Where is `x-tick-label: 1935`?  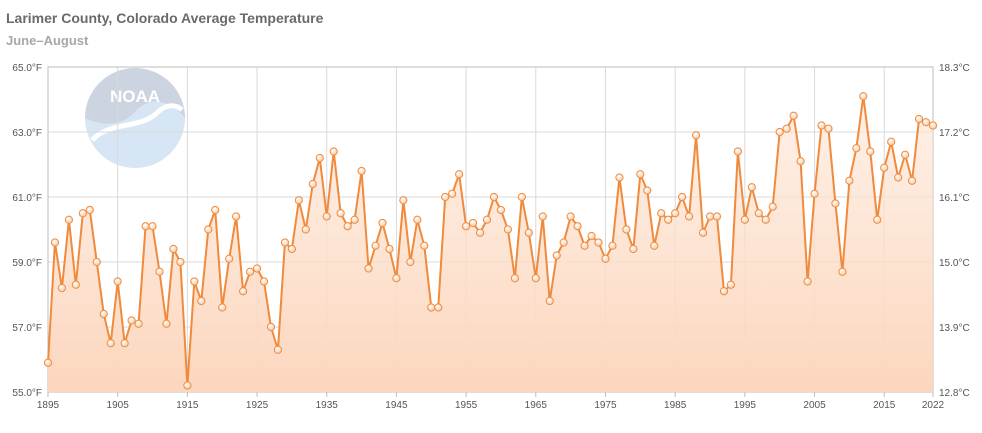 x-tick-label: 1935 is located at coordinates (327, 405).